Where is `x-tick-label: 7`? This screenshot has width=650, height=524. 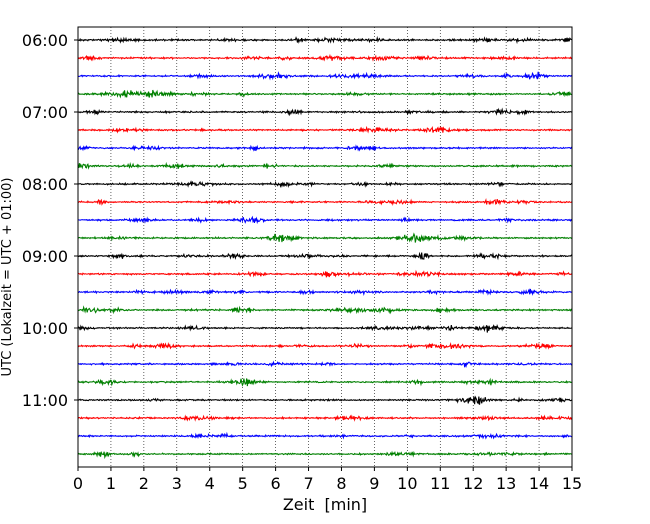 x-tick-label: 7 is located at coordinates (308, 483).